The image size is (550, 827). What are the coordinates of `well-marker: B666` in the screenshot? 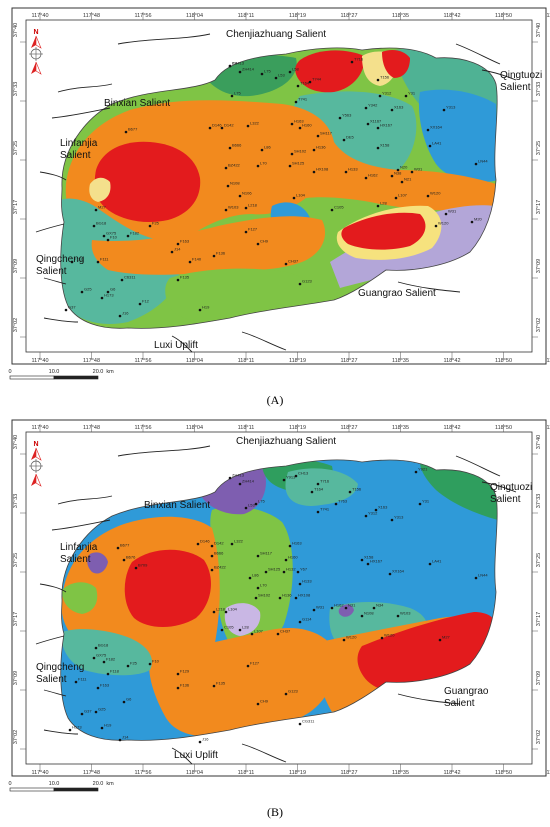 It's located at (217, 554).